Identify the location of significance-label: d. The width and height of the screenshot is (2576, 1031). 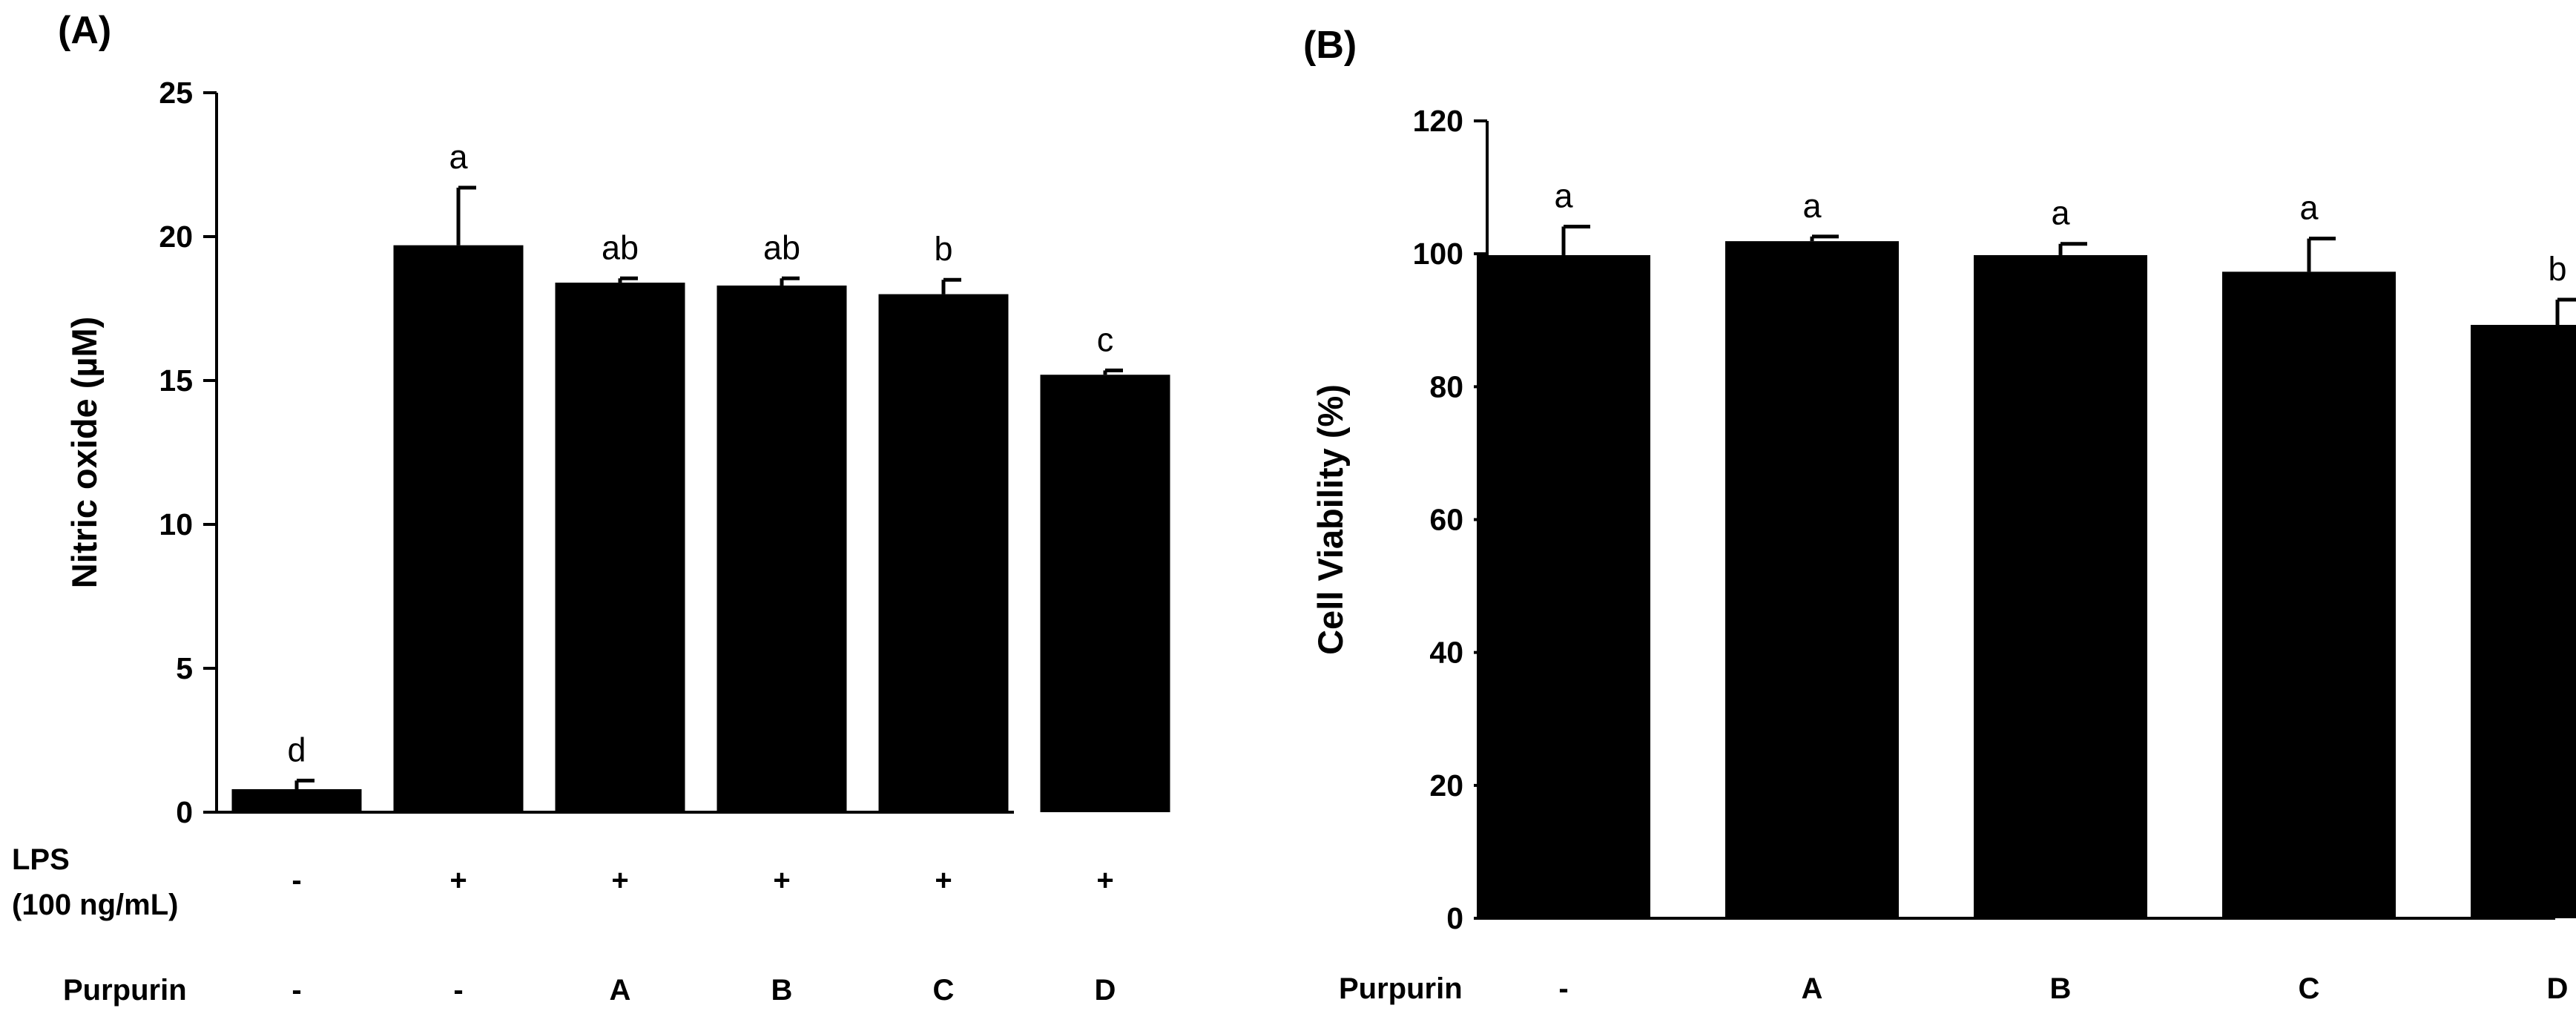
(296, 749).